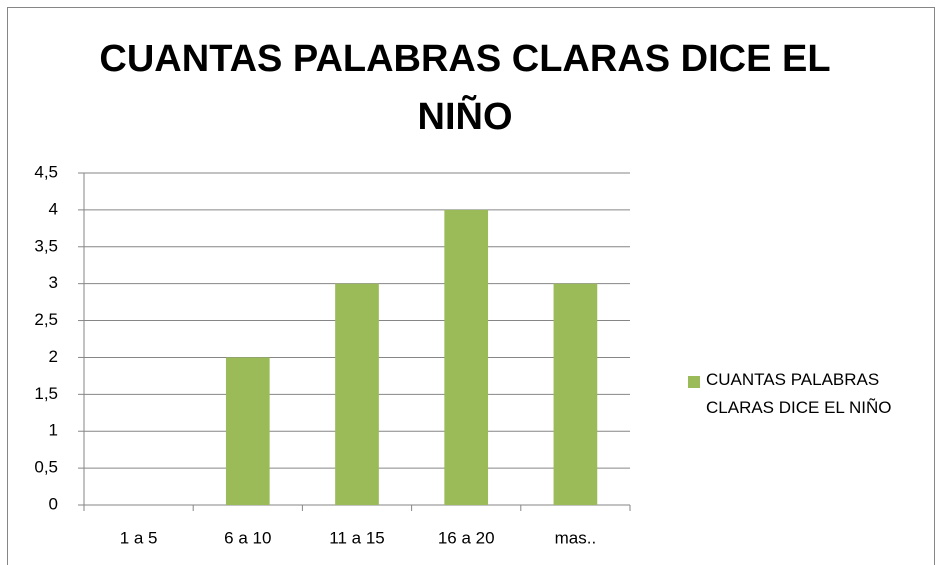  I want to click on x-tick-label: 1 a 5, so click(139, 537).